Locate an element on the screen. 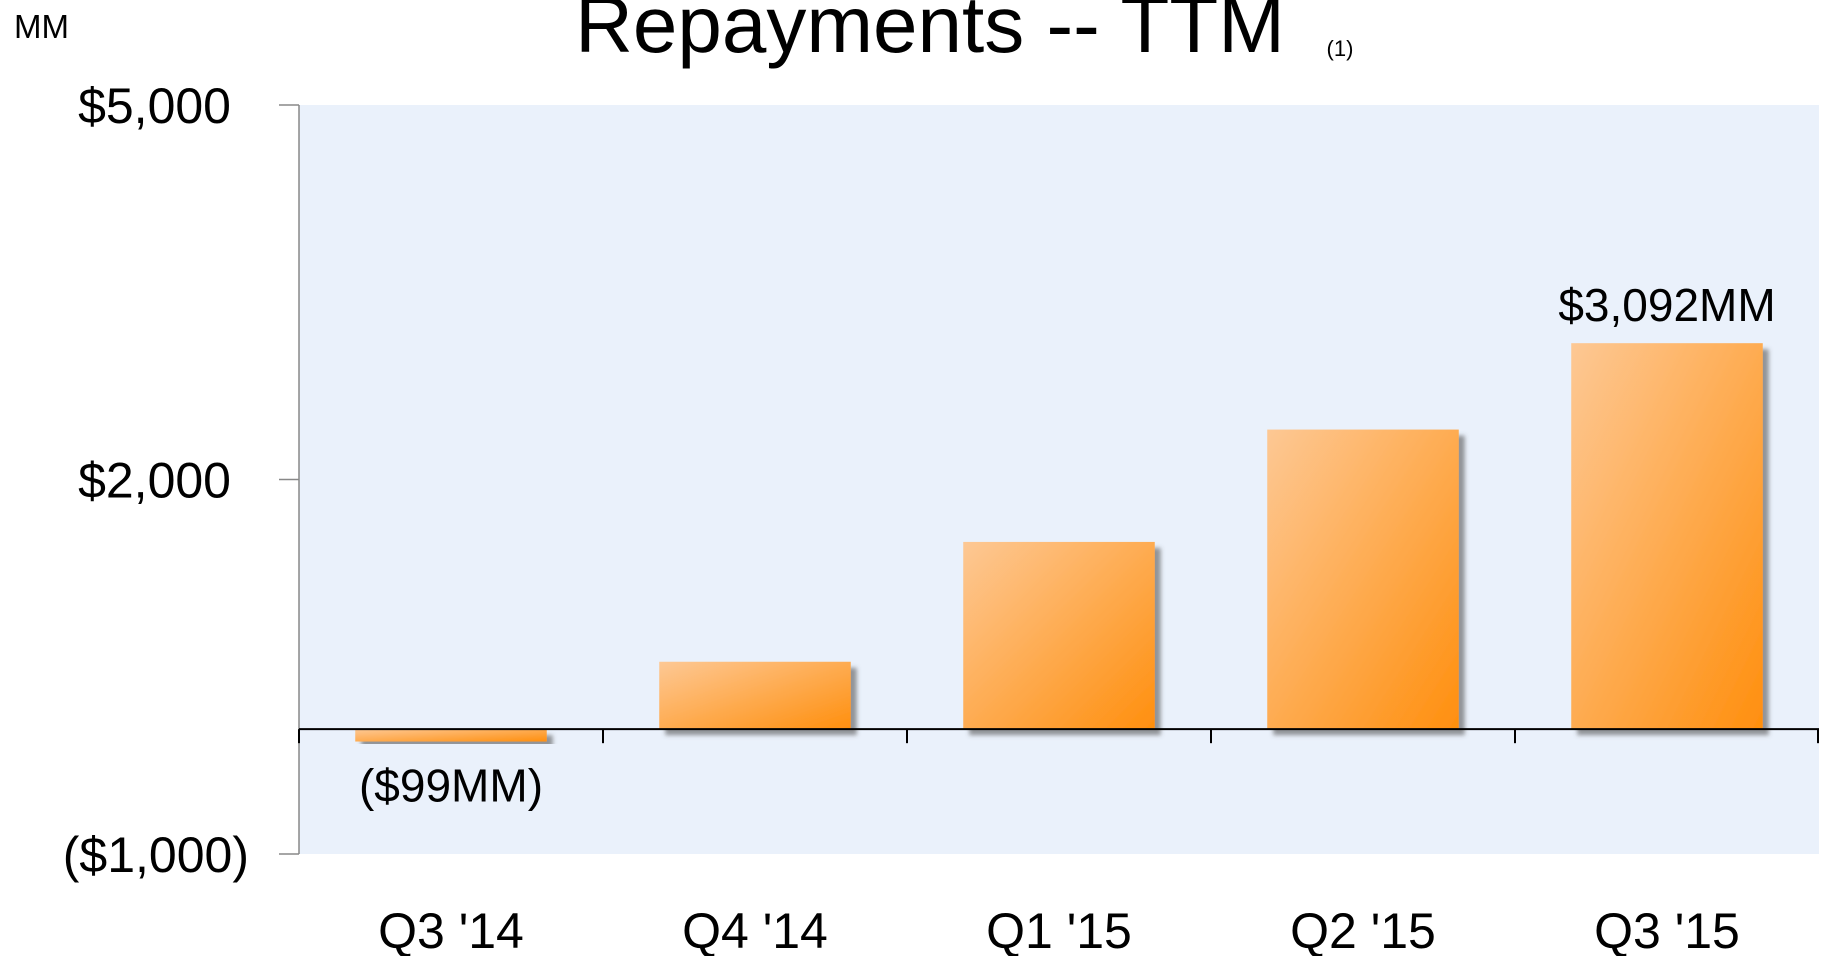  y-tick-label: $2,000 is located at coordinates (154, 481).